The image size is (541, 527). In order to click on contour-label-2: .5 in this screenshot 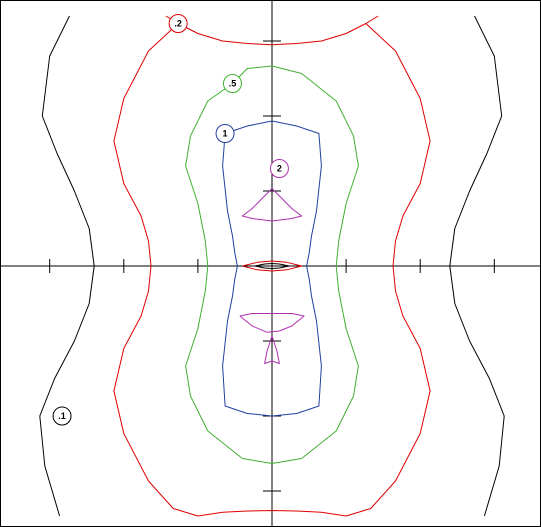, I will do `click(232, 83)`.